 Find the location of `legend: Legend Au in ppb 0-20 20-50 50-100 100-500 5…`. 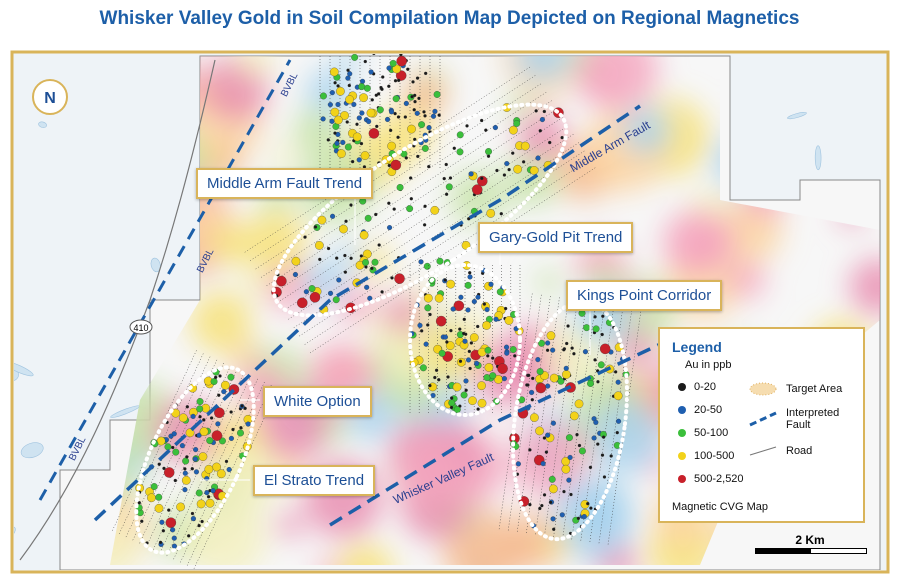

legend: Legend Au in ppb 0-20 20-50 50-100 100-500 5… is located at coordinates (761, 425).